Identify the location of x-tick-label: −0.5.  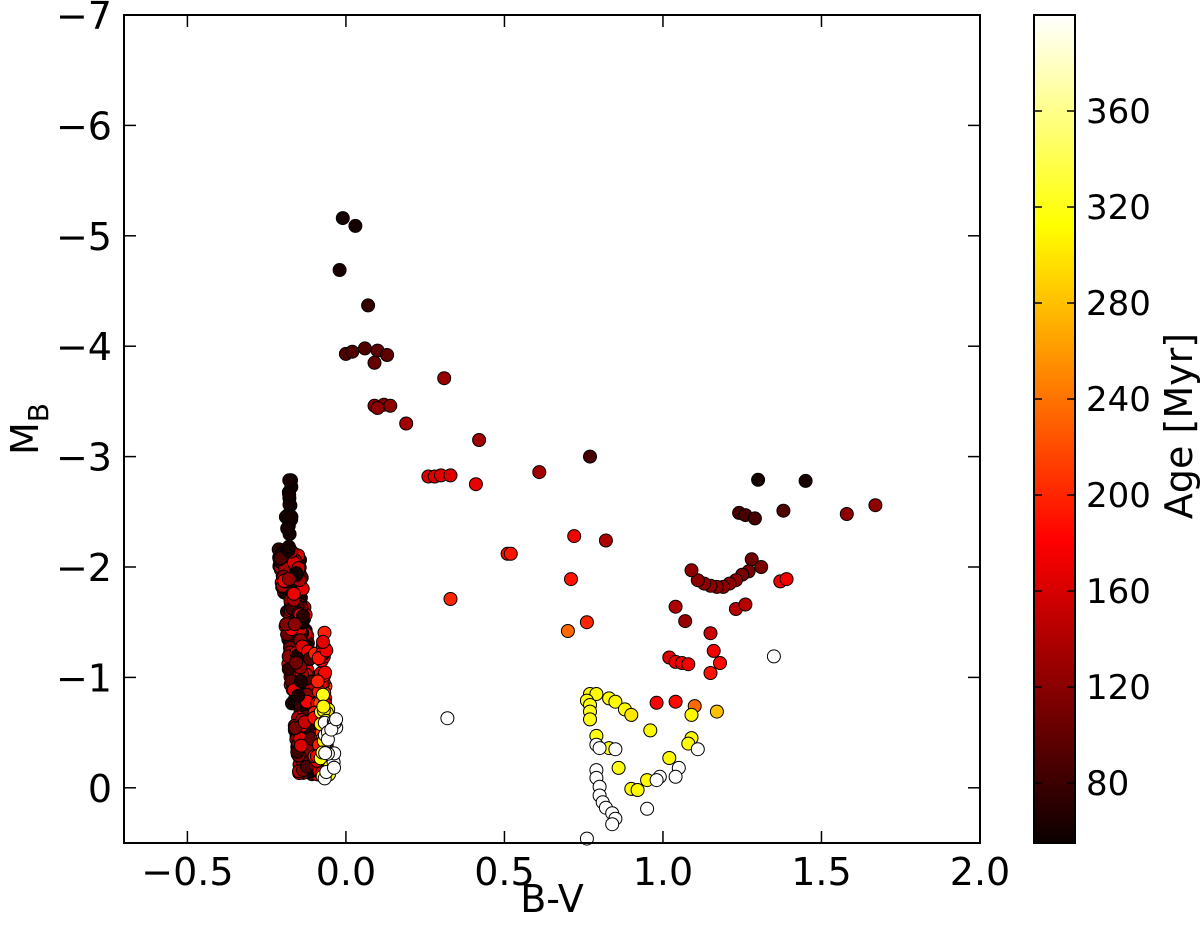
(187, 872).